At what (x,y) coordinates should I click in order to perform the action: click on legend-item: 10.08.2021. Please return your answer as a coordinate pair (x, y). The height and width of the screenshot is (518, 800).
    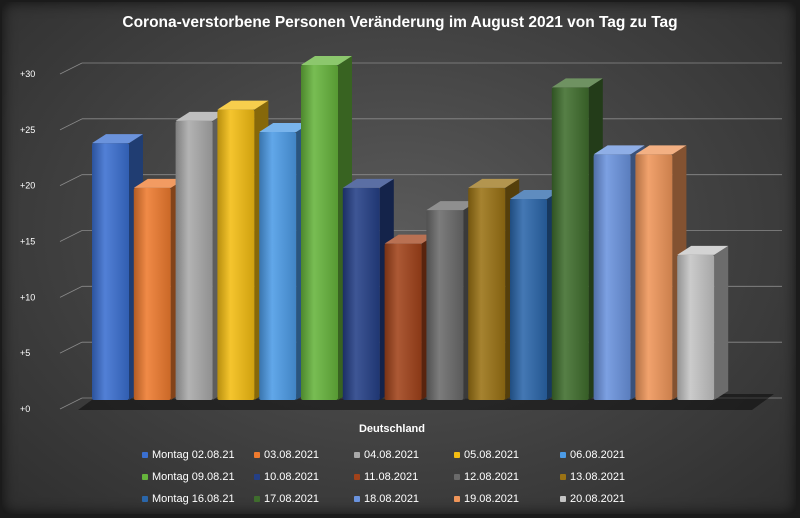
    Looking at the image, I should click on (286, 477).